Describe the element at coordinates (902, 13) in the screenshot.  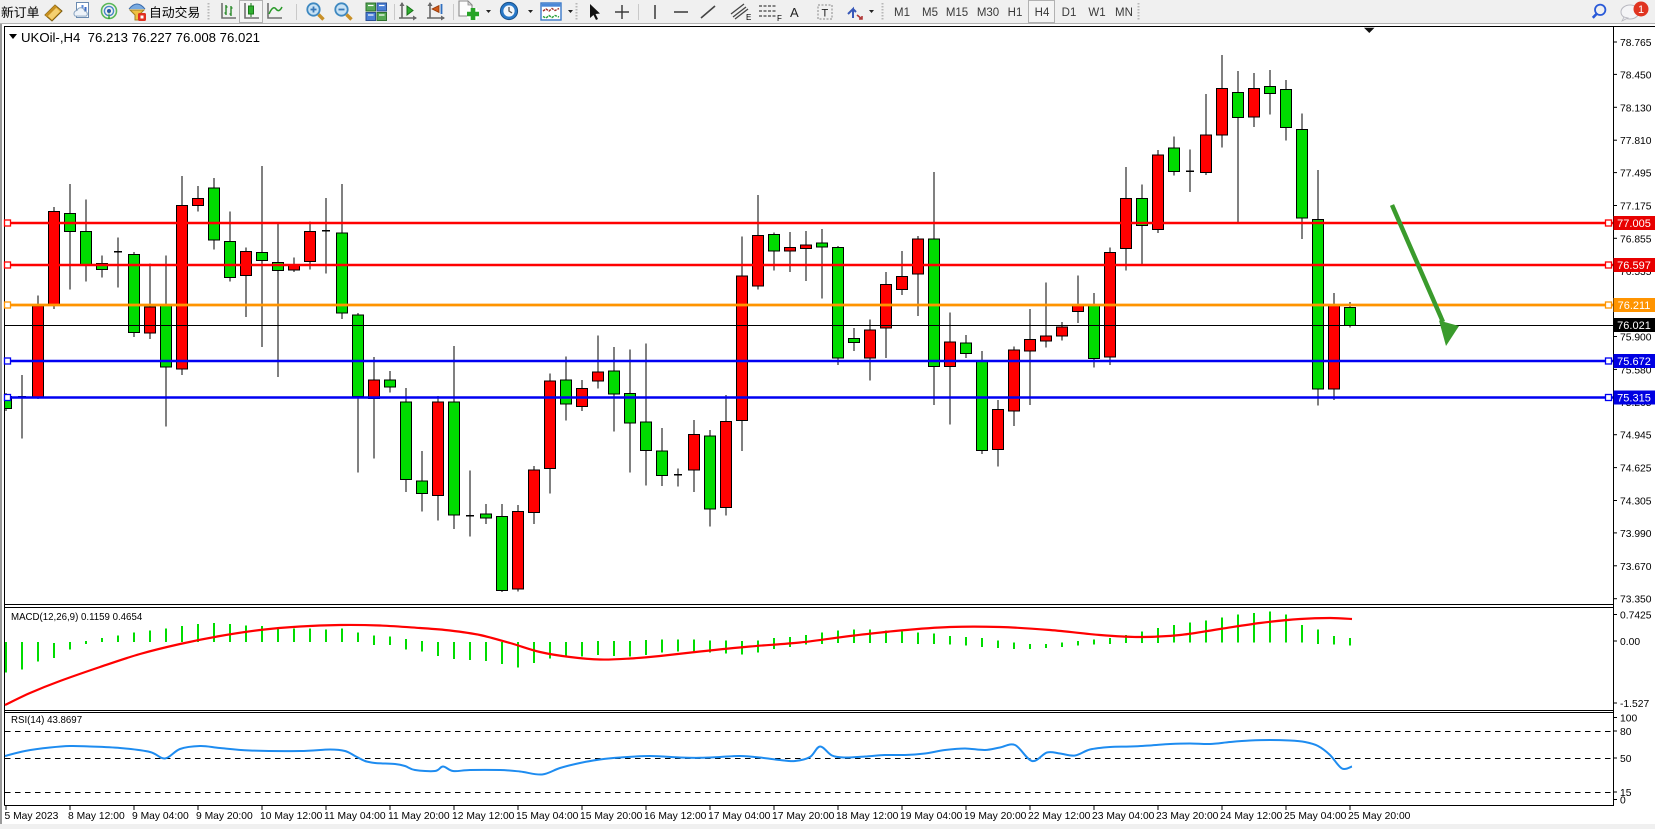
I see `svg-text: M1` at that location.